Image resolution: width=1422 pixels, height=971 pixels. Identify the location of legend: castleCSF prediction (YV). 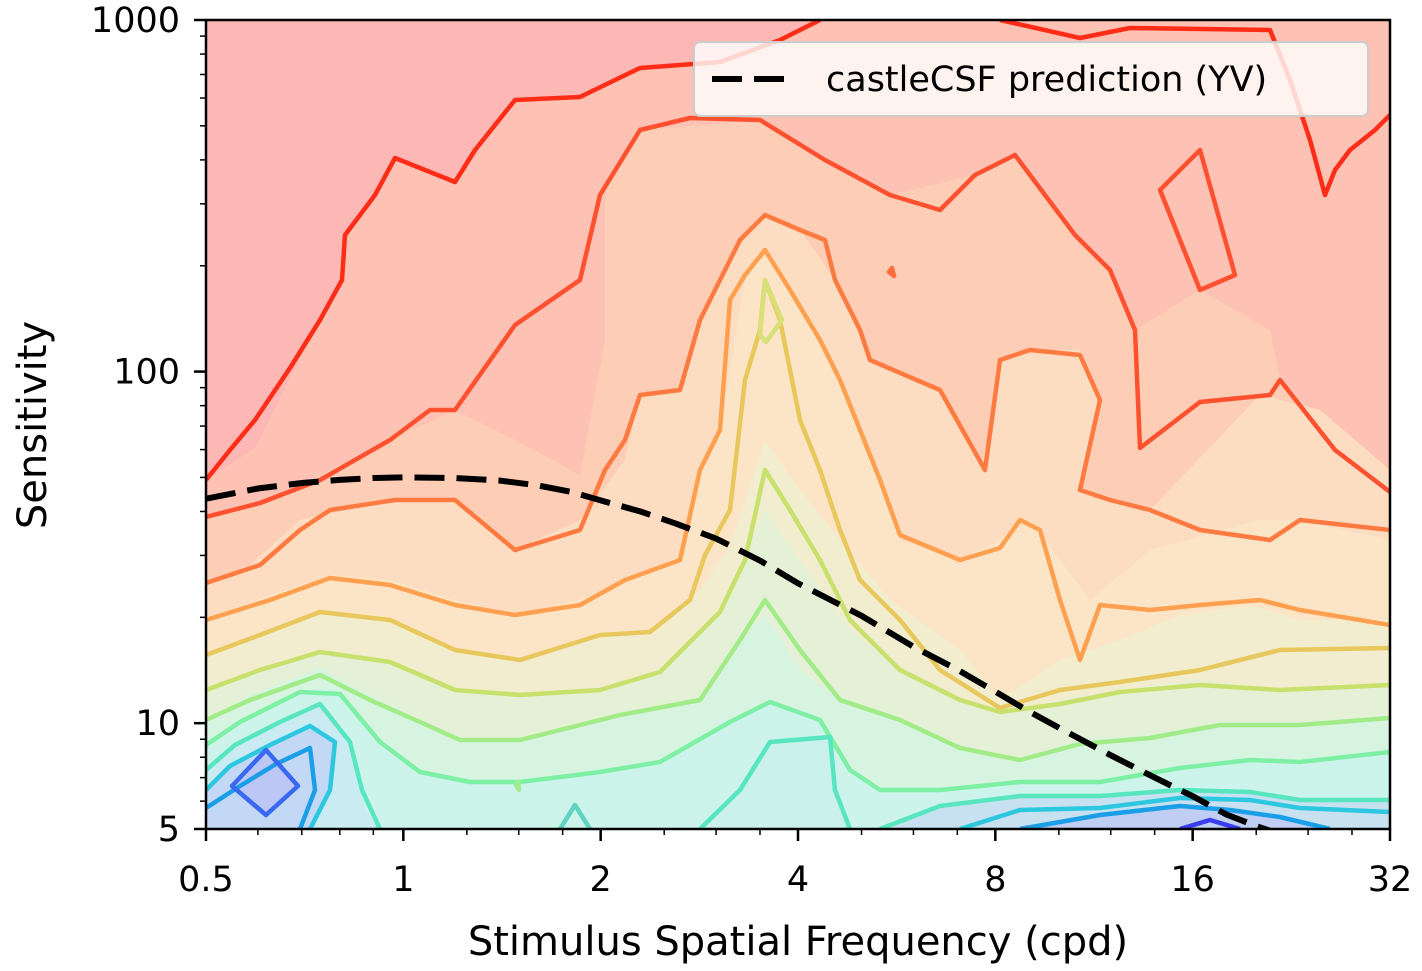
(1031, 79).